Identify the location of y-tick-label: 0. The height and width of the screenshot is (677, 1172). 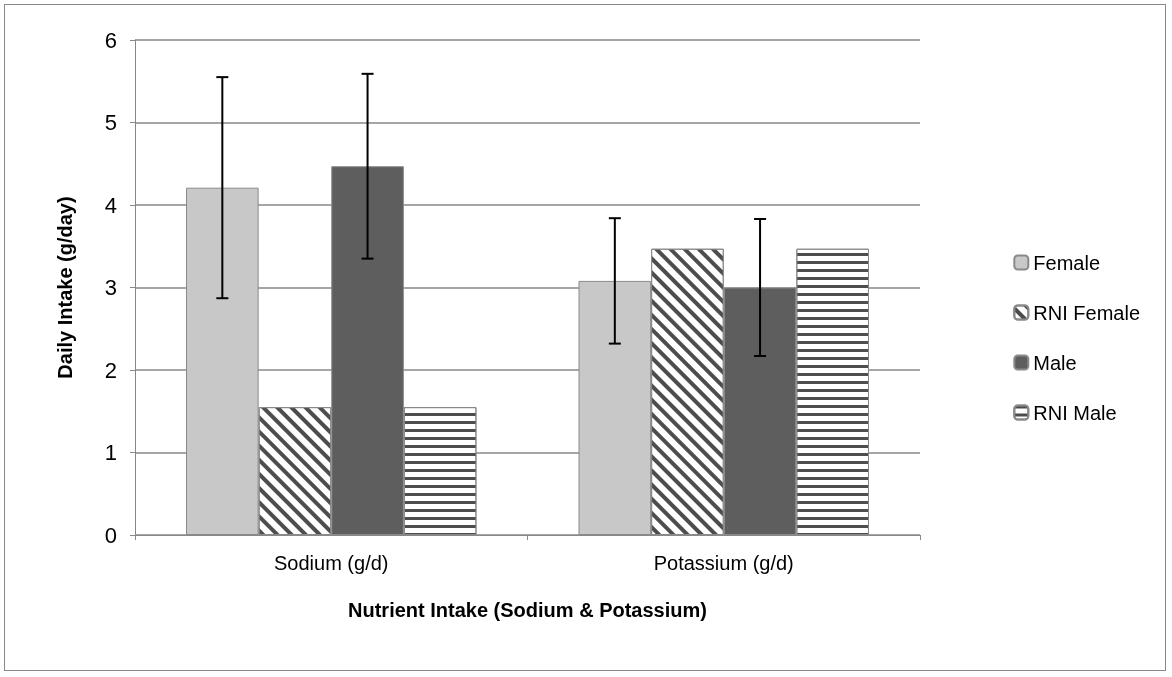
(110, 535).